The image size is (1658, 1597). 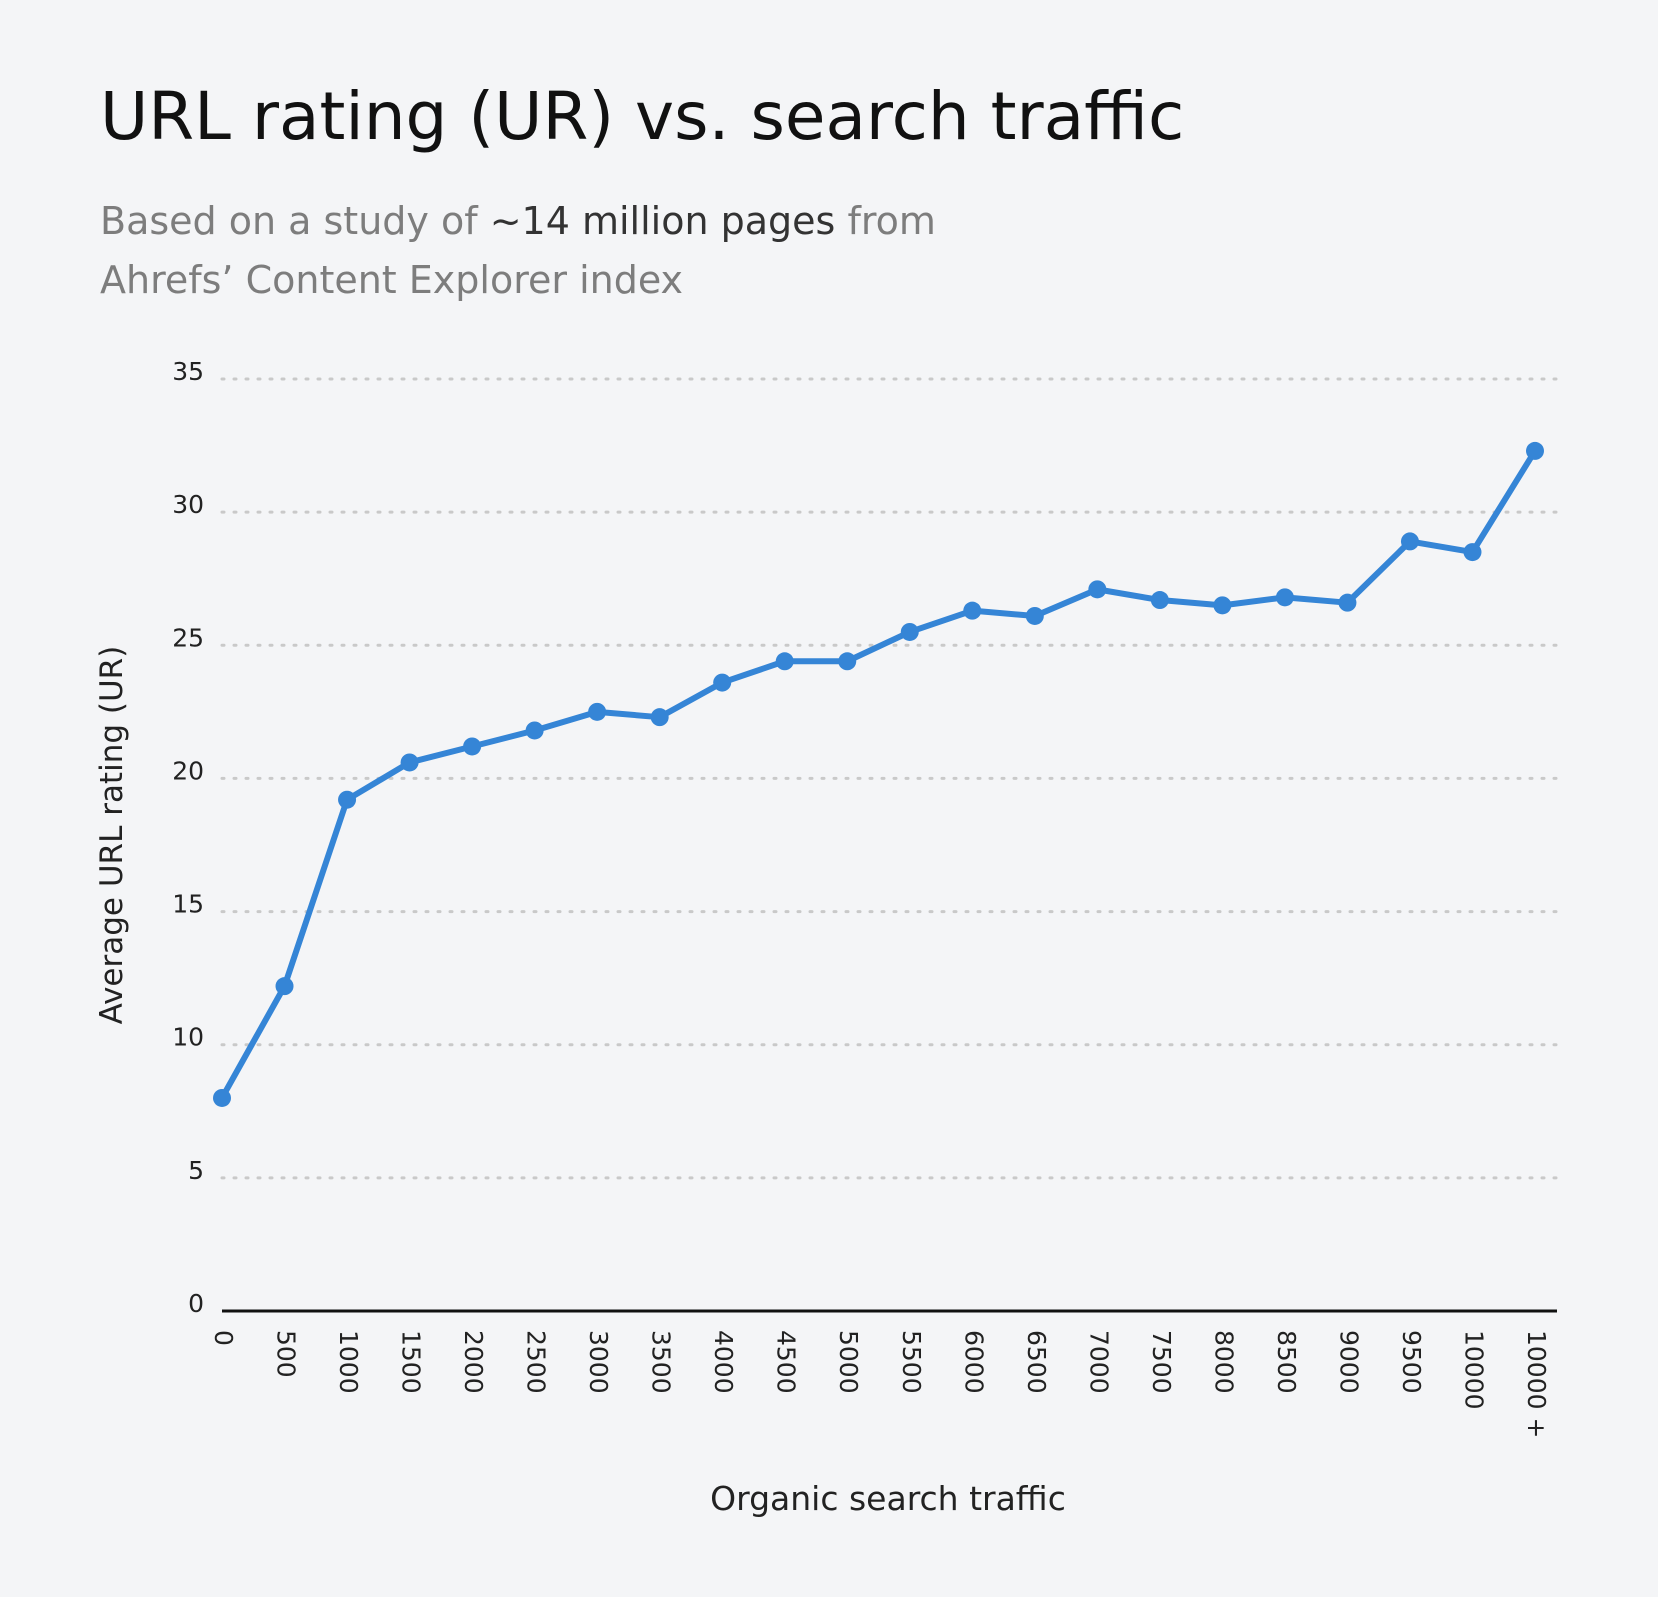 I want to click on x-tick-label: 8500, so click(x=1286, y=1362).